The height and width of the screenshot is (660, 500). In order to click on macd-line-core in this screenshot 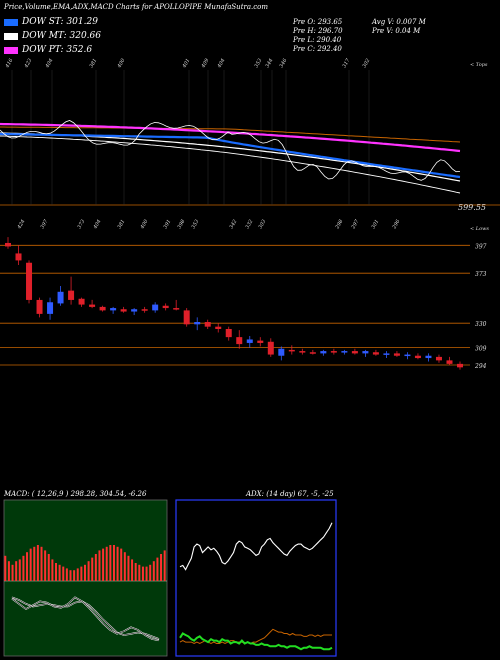, I will do `click(85, 619)`.